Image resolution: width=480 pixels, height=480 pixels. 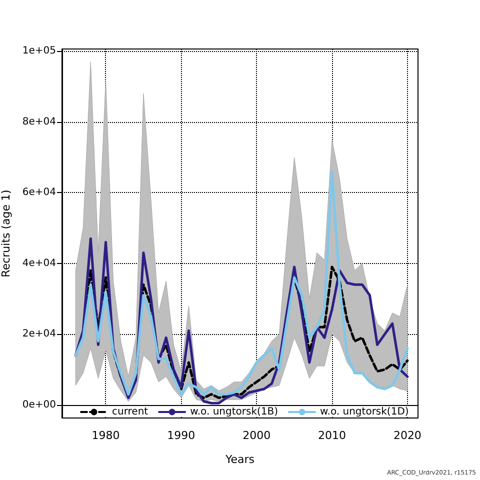 What do you see at coordinates (39, 192) in the screenshot?
I see `y-tick-label: 6e+04` at bounding box center [39, 192].